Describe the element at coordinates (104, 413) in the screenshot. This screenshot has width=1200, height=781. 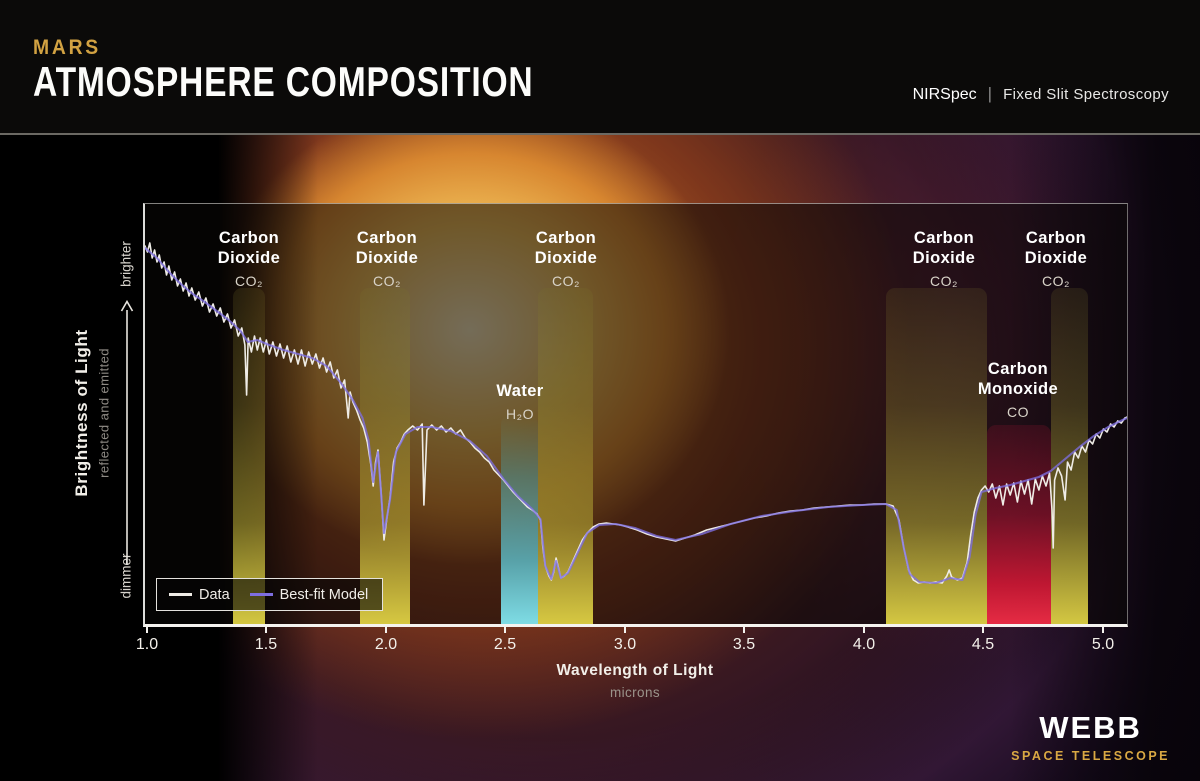
I see `y-axis-sublabel: reflected and emitted` at that location.